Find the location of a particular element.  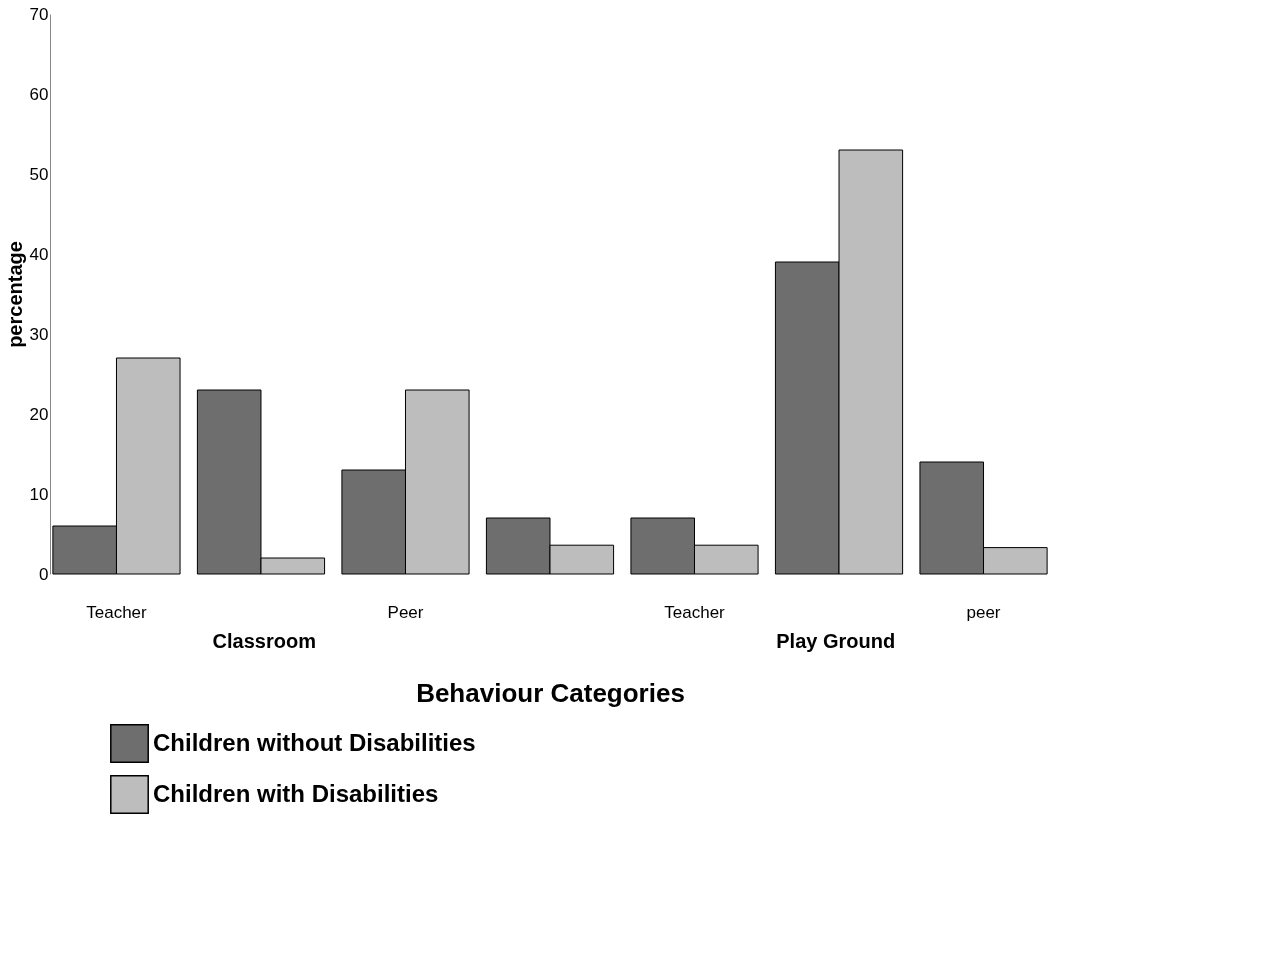

y-tick-label: 0 is located at coordinates (44, 574).